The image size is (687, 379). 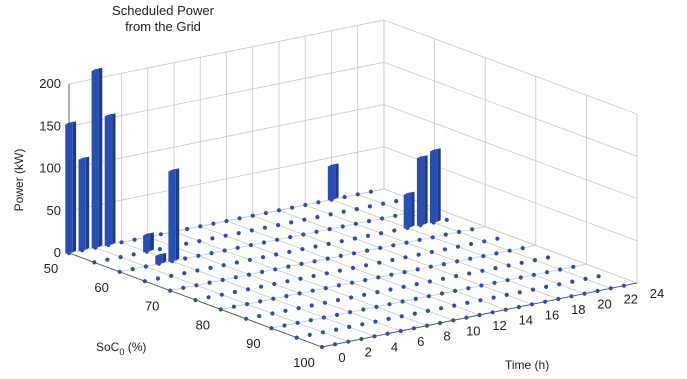 What do you see at coordinates (19, 180) in the screenshot?
I see `z-axis-label: Power (kW)` at bounding box center [19, 180].